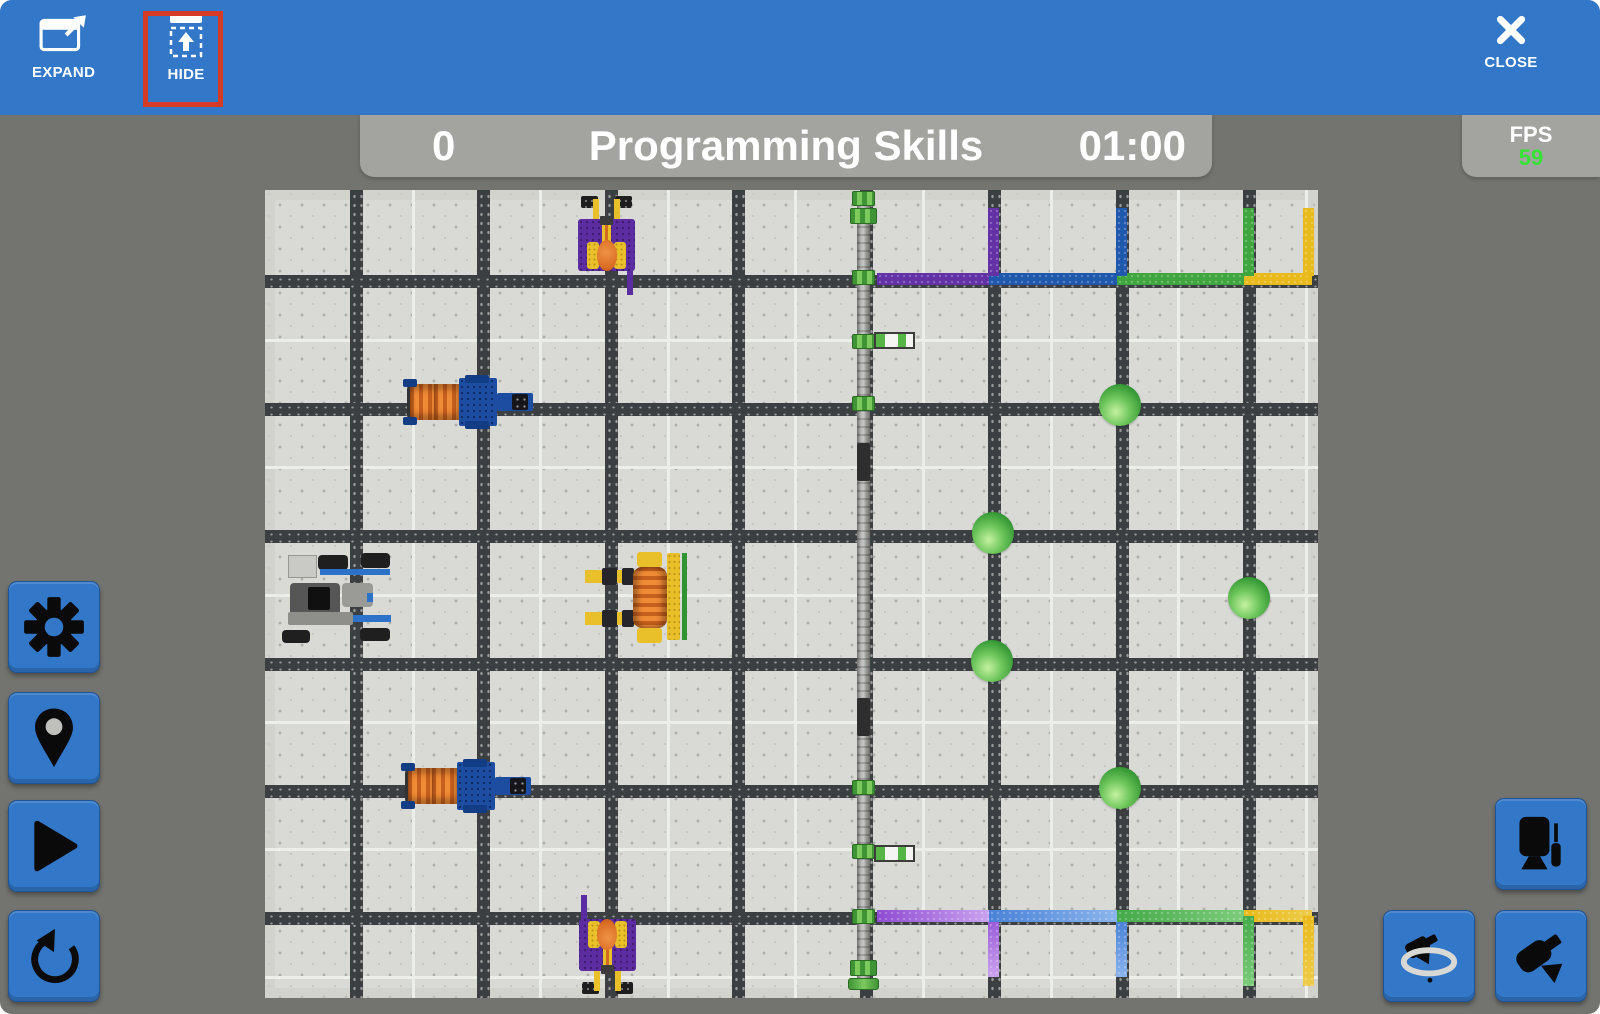 This screenshot has width=1600, height=1014. What do you see at coordinates (636, 597) in the screenshot?
I see `yellow-goal` at bounding box center [636, 597].